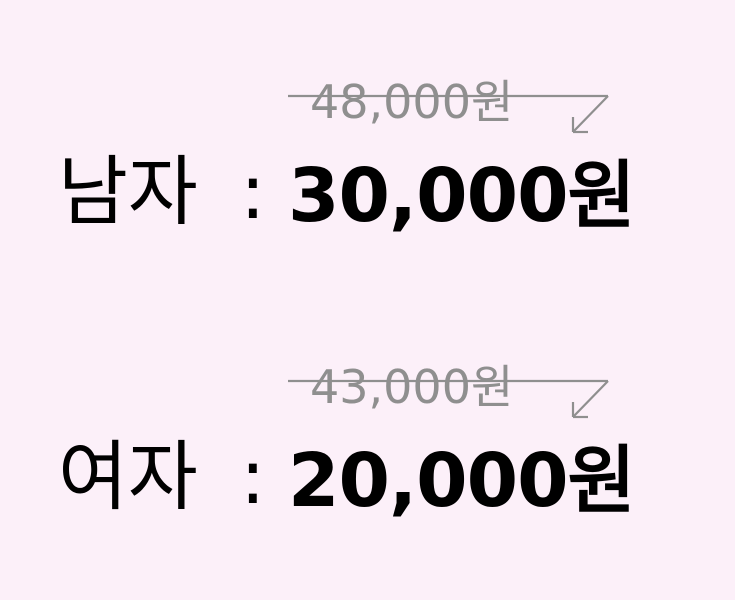  What do you see at coordinates (462, 196) in the screenshot?
I see `sale-price: 30,000원` at bounding box center [462, 196].